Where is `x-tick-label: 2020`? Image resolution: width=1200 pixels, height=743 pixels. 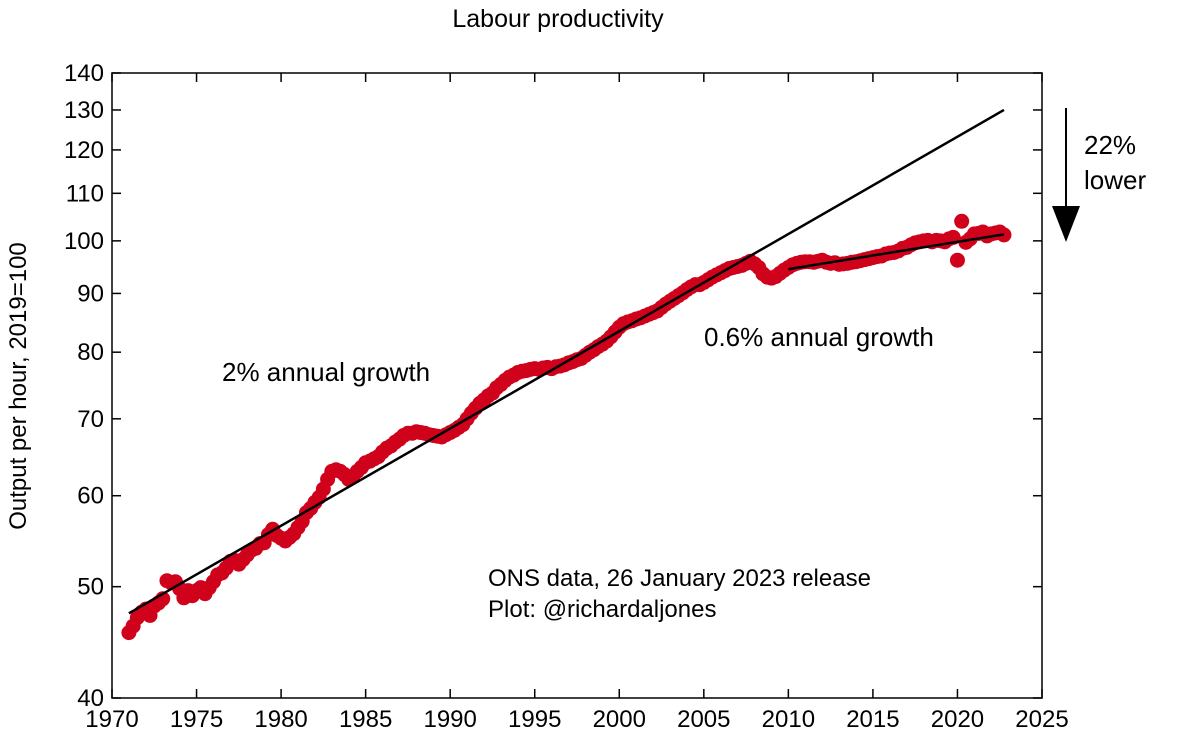
x-tick-label: 2020 is located at coordinates (957, 719).